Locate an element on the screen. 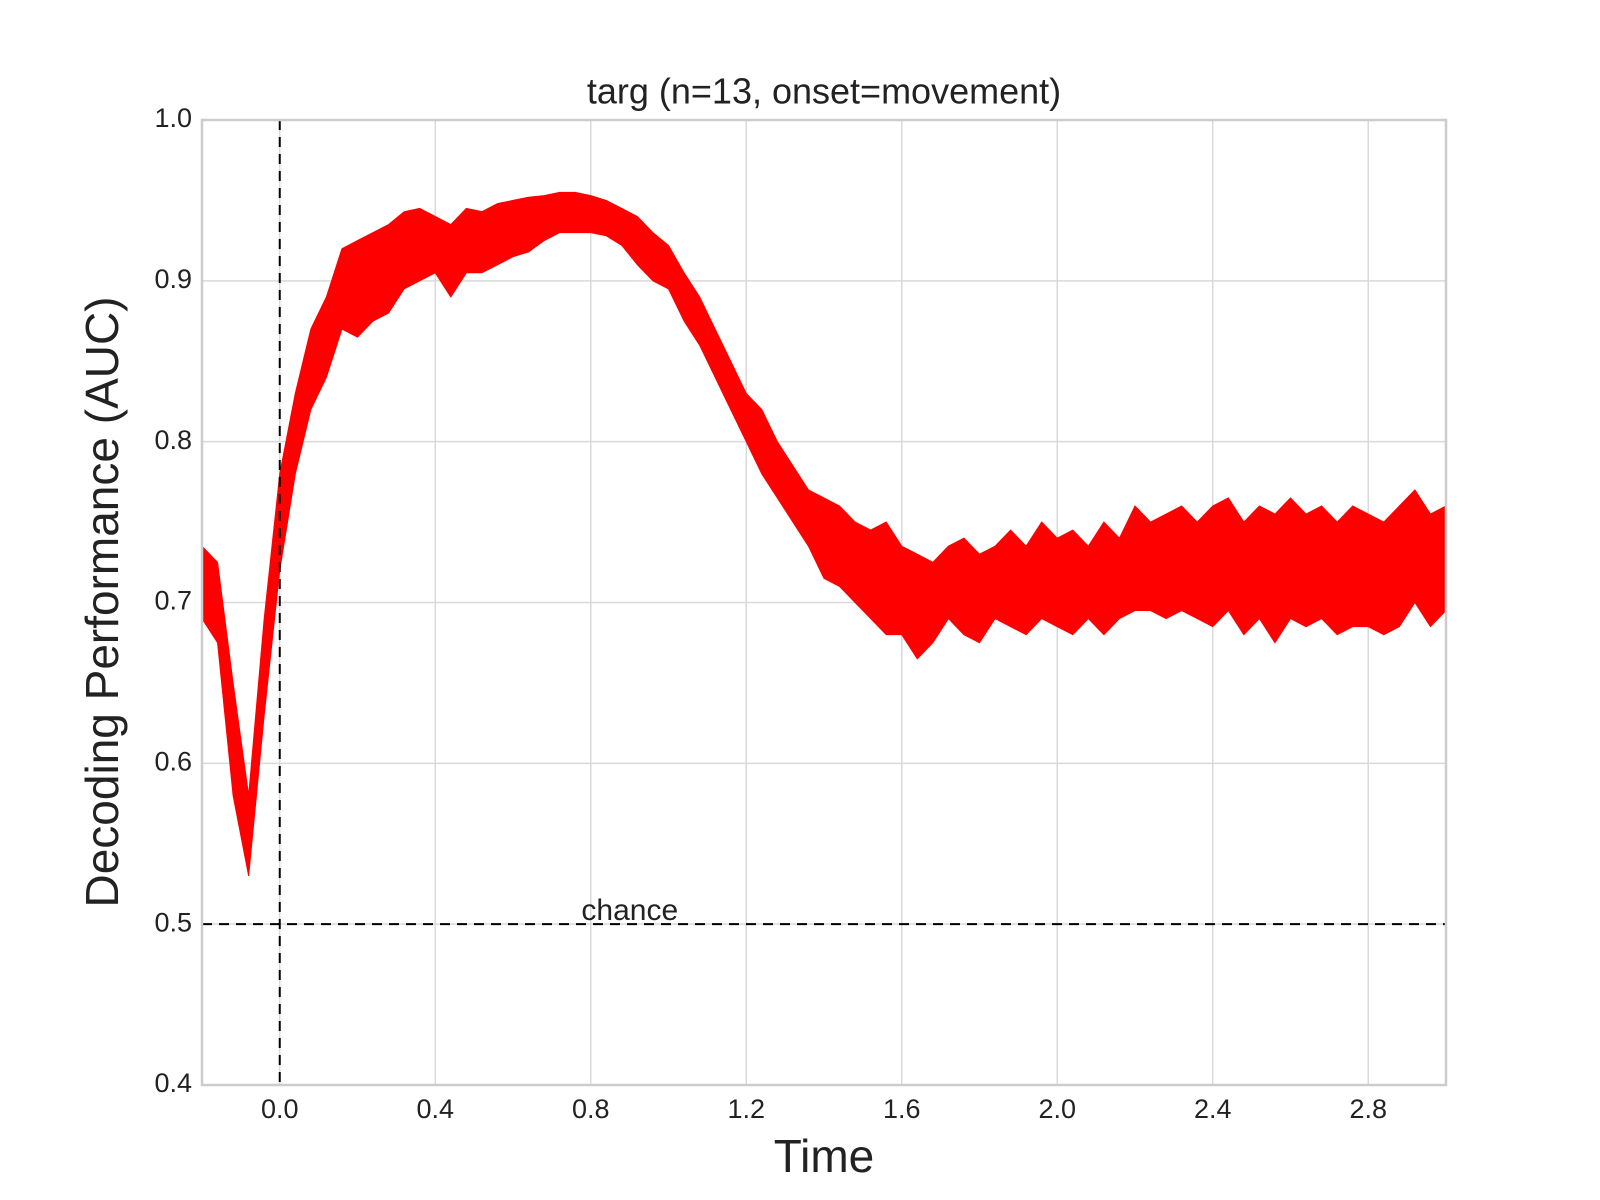 The width and height of the screenshot is (1600, 1200). y-tick-label: 0.5 is located at coordinates (173, 922).